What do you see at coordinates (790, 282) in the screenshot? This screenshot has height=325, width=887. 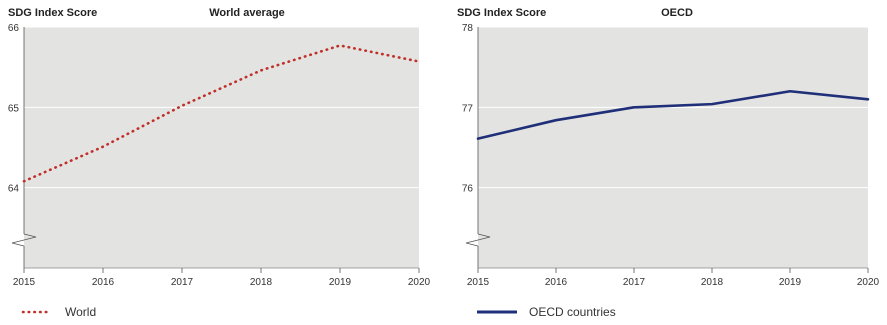 I see `x-tick-label-1-4: 2019` at bounding box center [790, 282].